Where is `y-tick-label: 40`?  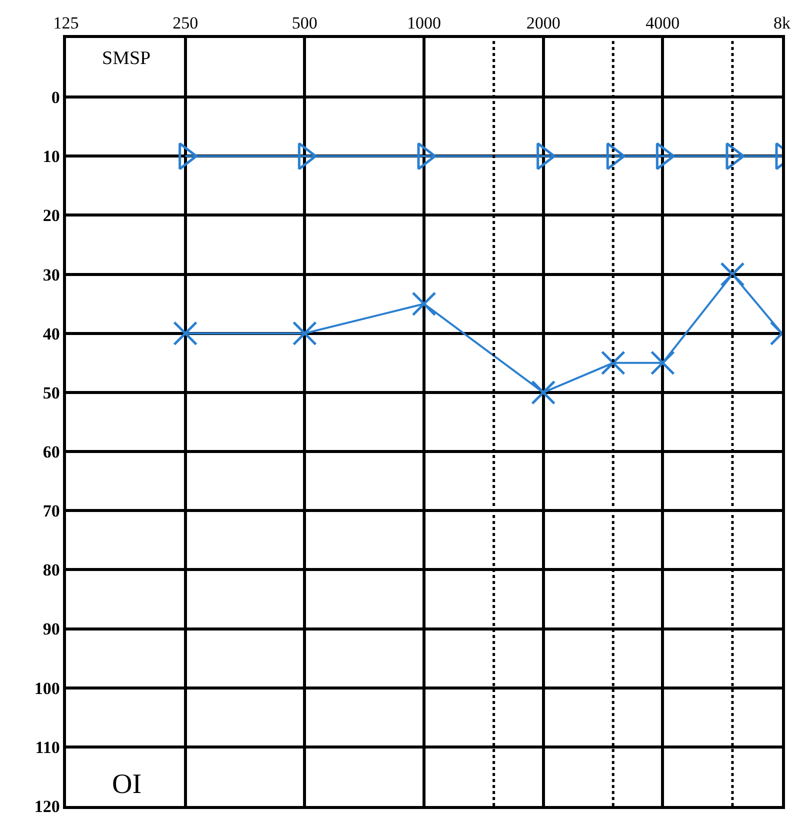 y-tick-label: 40 is located at coordinates (51, 334).